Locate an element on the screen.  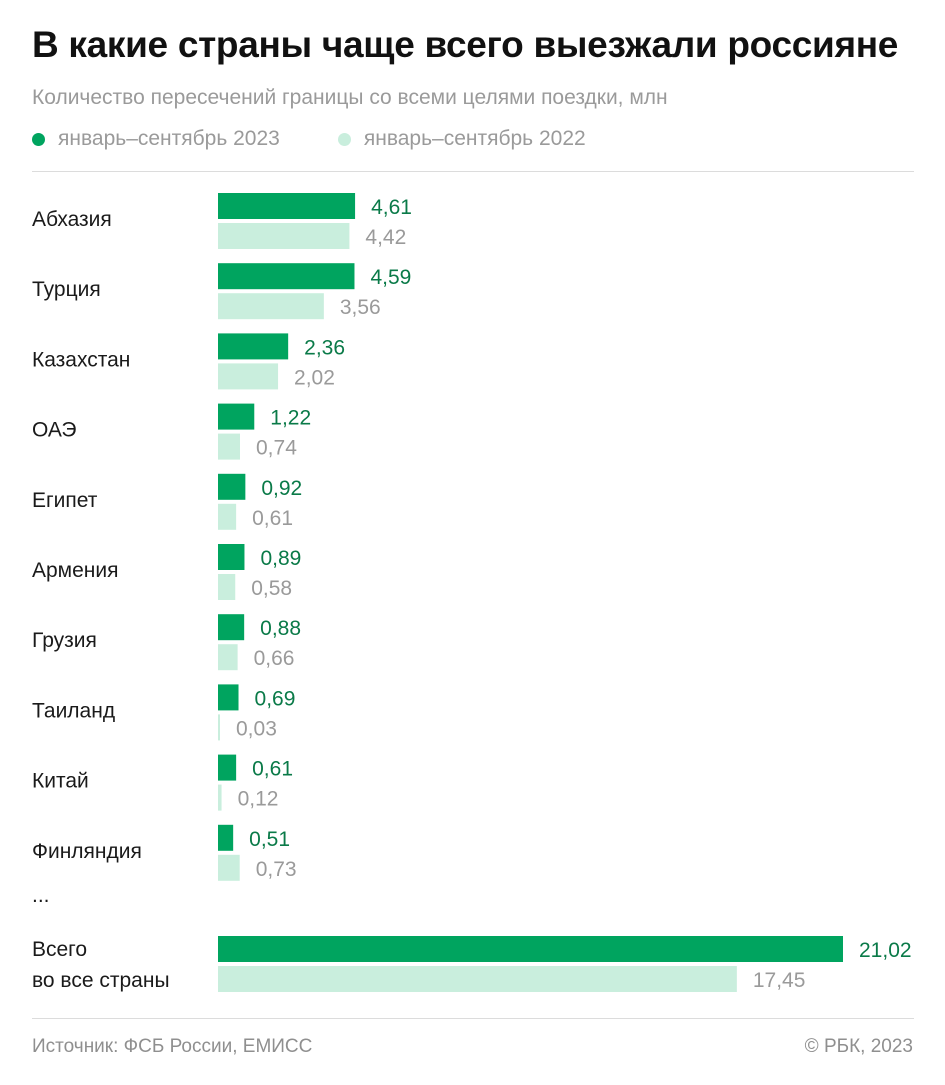
total-label-line: во все страны is located at coordinates (101, 980).